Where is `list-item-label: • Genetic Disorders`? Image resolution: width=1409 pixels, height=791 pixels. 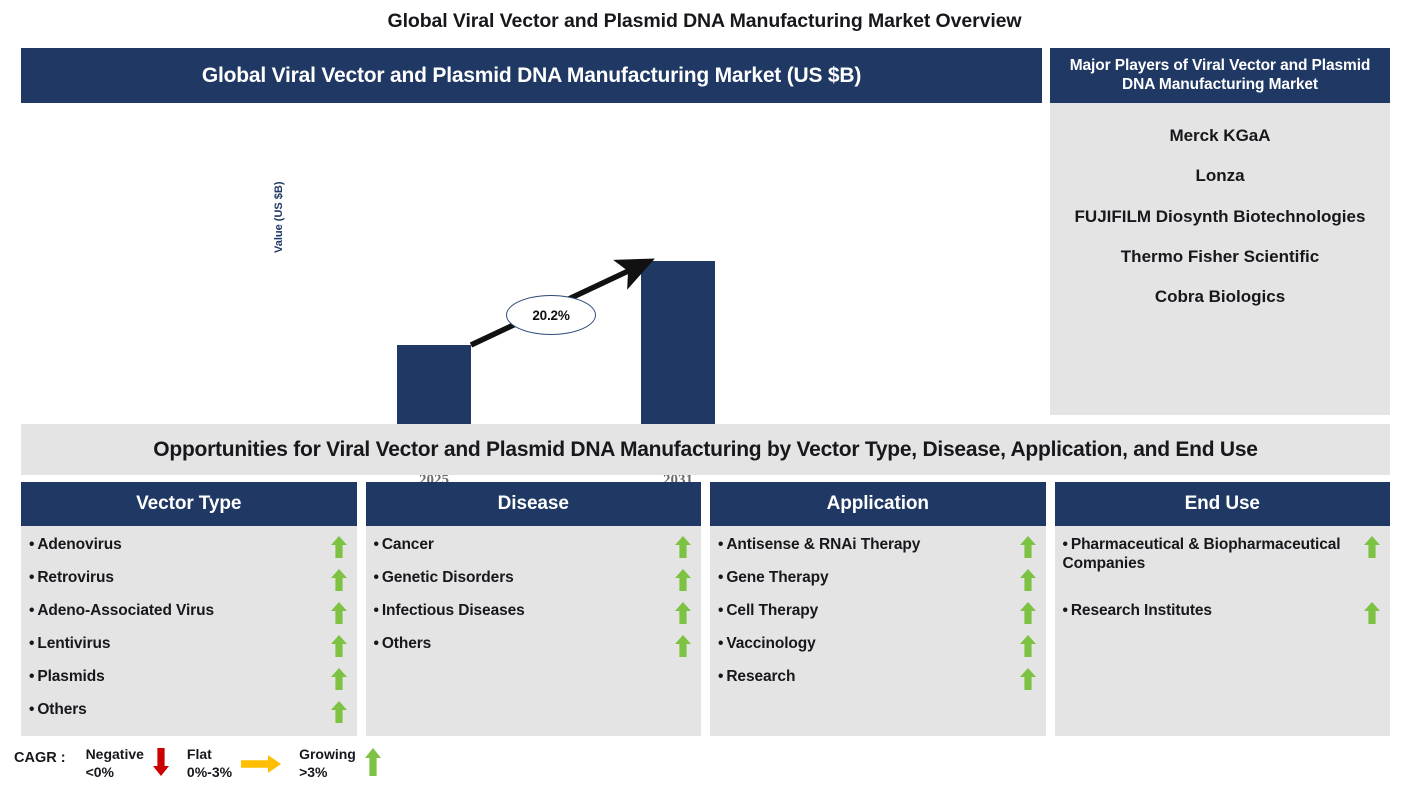
list-item-label: • Genetic Disorders is located at coordinates (448, 577).